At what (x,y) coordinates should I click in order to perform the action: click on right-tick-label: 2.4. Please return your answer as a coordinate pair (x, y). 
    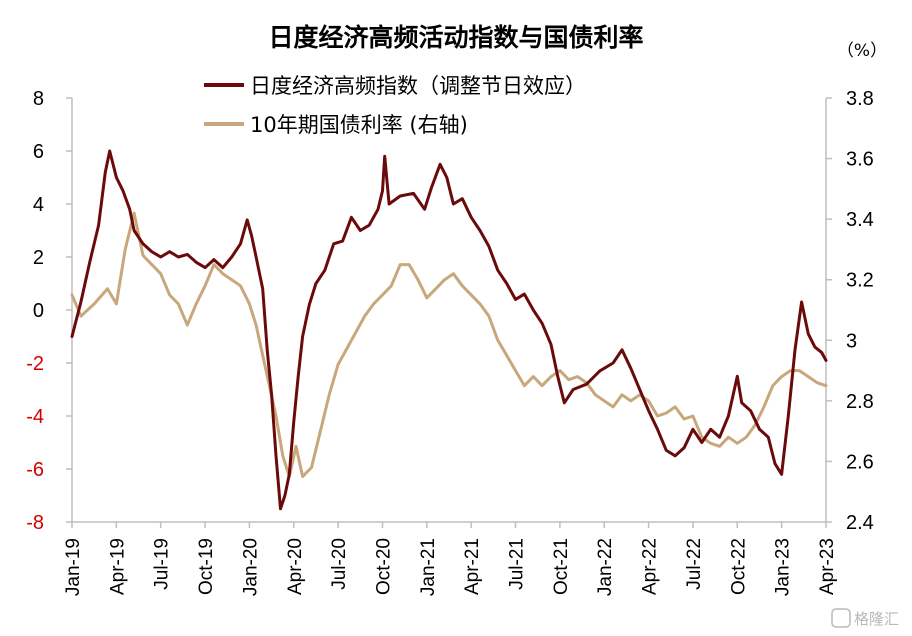
    Looking at the image, I should click on (860, 523).